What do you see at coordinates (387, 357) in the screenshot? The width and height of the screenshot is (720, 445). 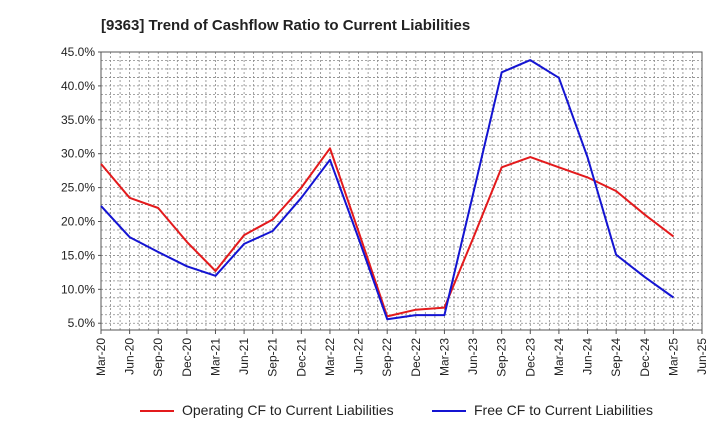 I see `x-tick-label: Sep-22` at bounding box center [387, 357].